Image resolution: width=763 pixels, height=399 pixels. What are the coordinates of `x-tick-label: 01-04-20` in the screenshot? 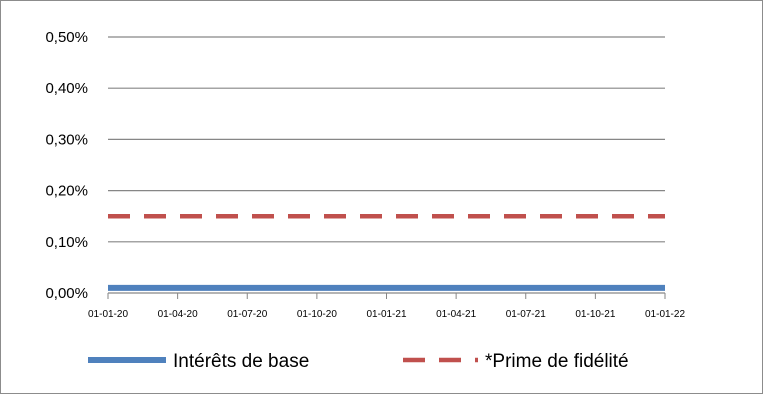 It's located at (178, 314).